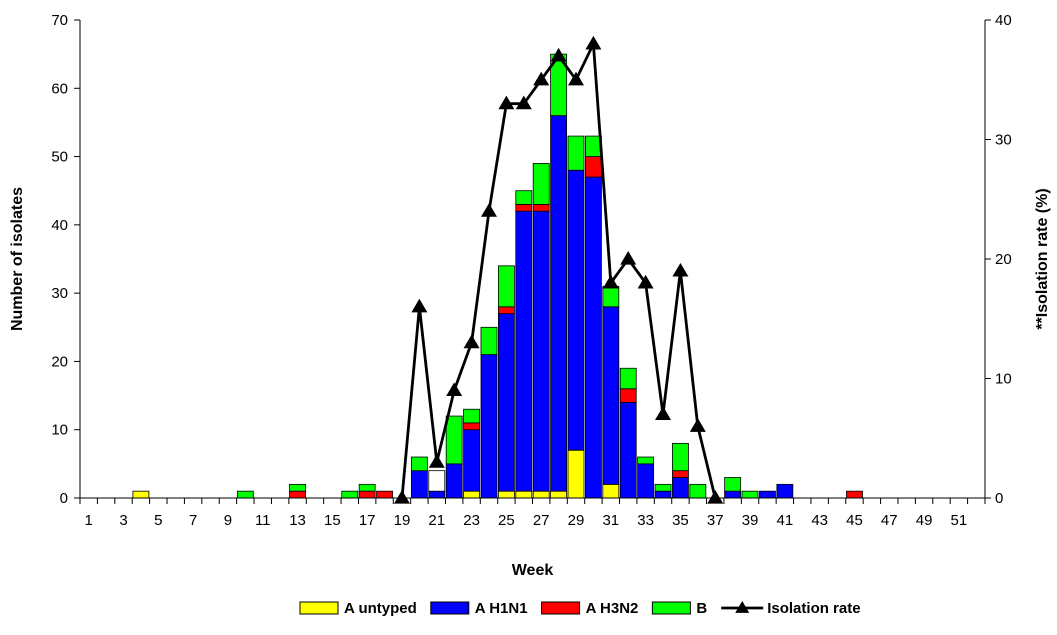 The height and width of the screenshot is (635, 1057). What do you see at coordinates (959, 520) in the screenshot?
I see `x-tick-label: 51` at bounding box center [959, 520].